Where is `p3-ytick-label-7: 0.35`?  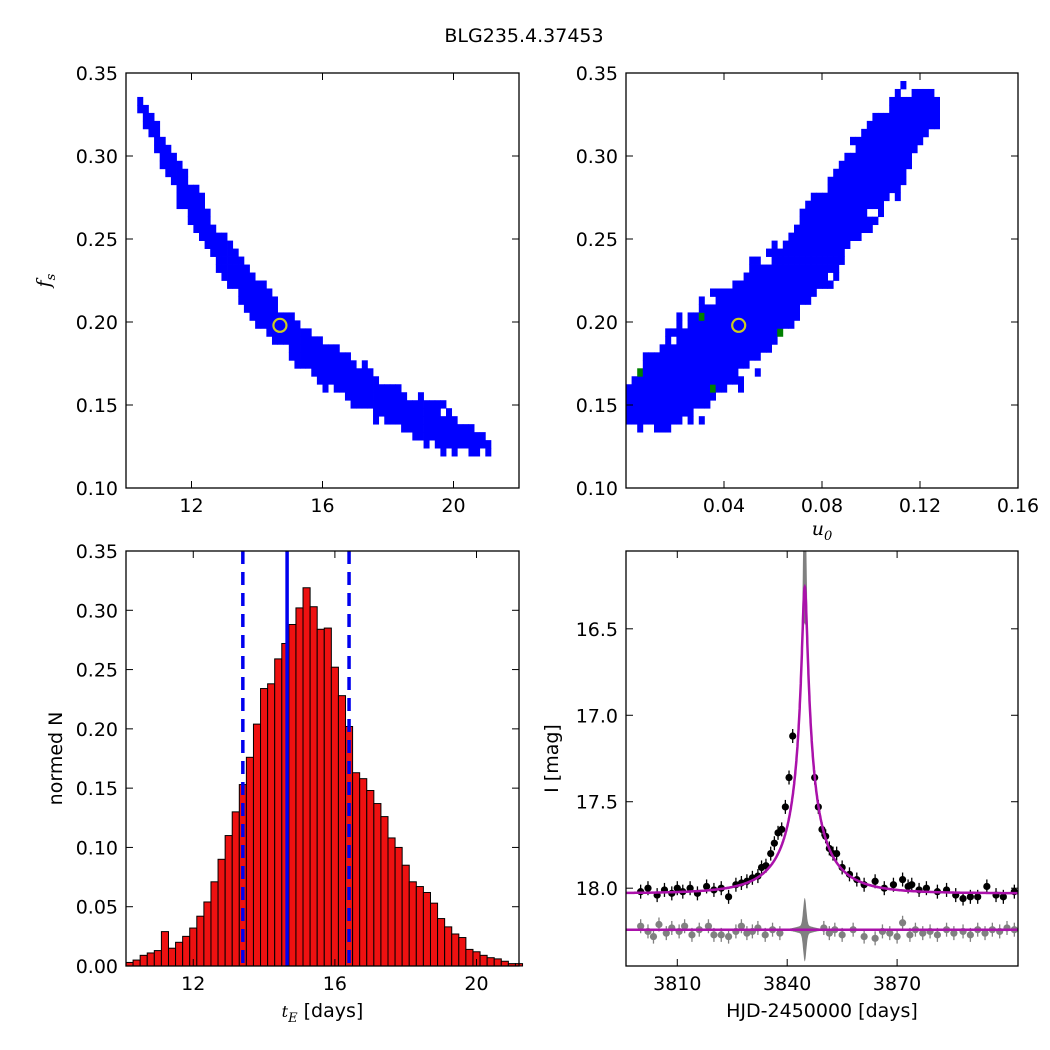 p3-ytick-label-7: 0.35 is located at coordinates (97, 552).